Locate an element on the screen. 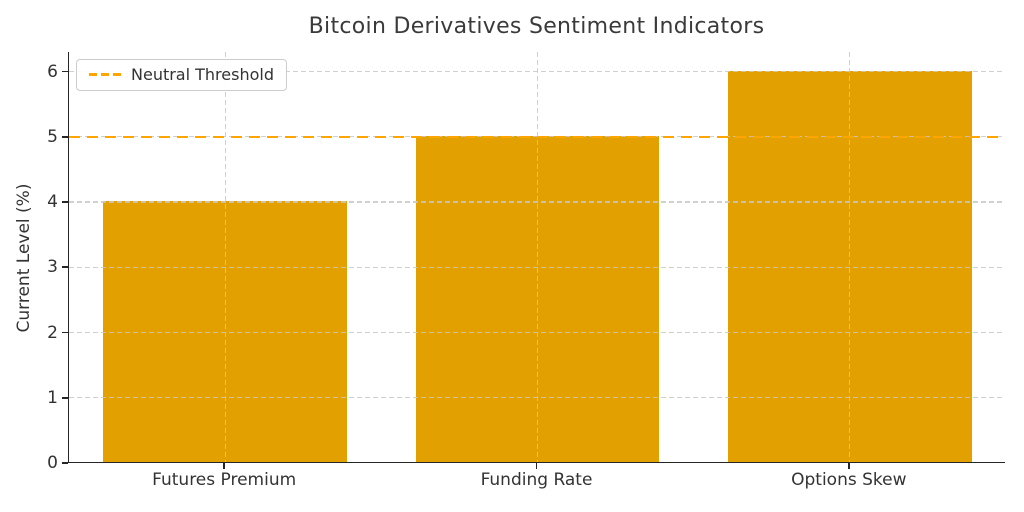 The width and height of the screenshot is (1024, 512). ytick-label-0: 0 is located at coordinates (52, 463).